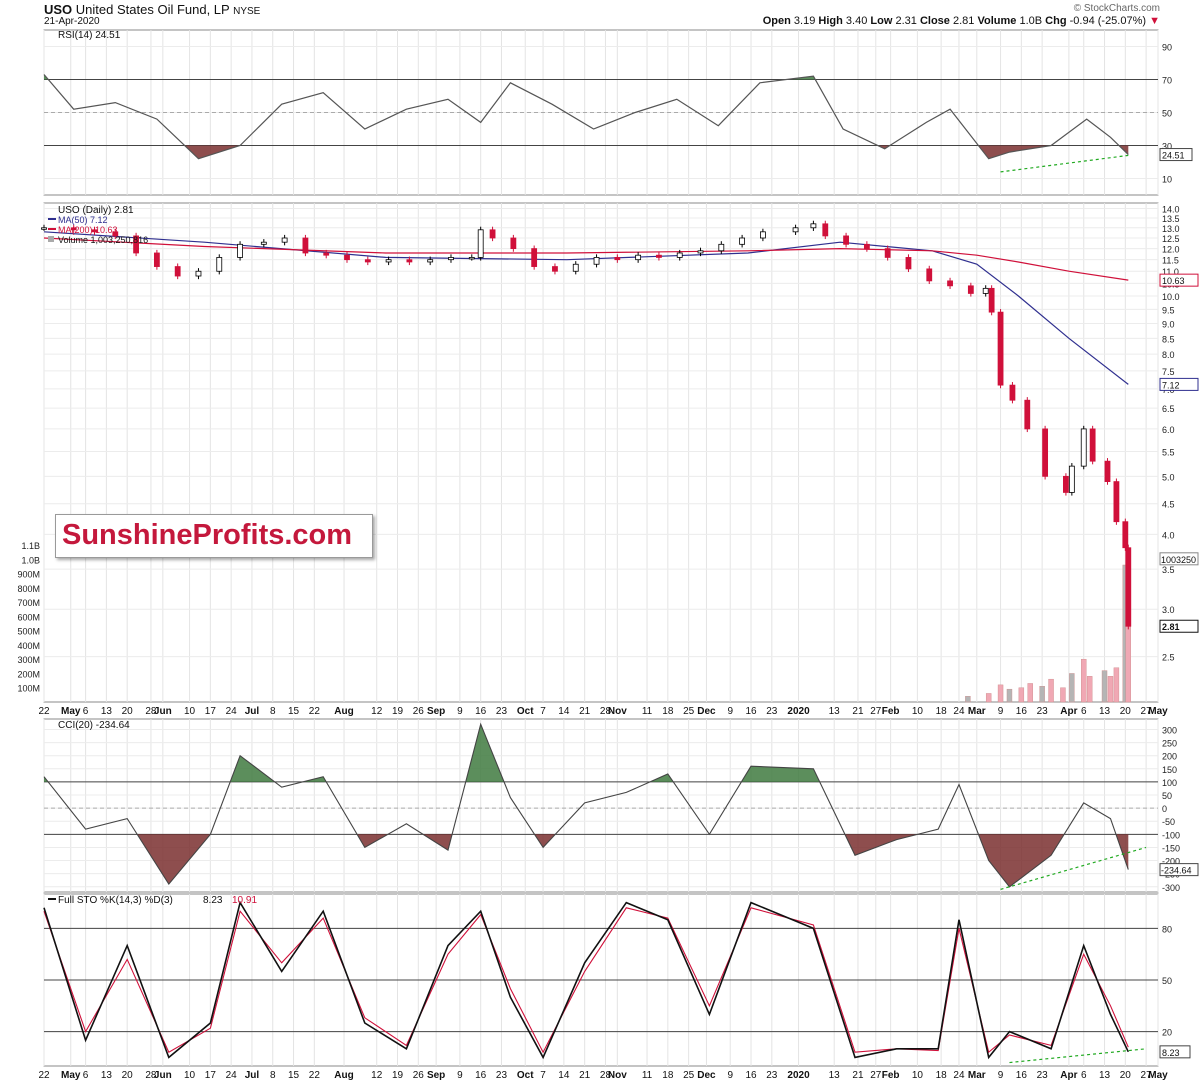 This screenshot has width=1200, height=1088. Describe the element at coordinates (1168, 505) in the screenshot. I see `price-y-tick-label: 4.5` at that location.